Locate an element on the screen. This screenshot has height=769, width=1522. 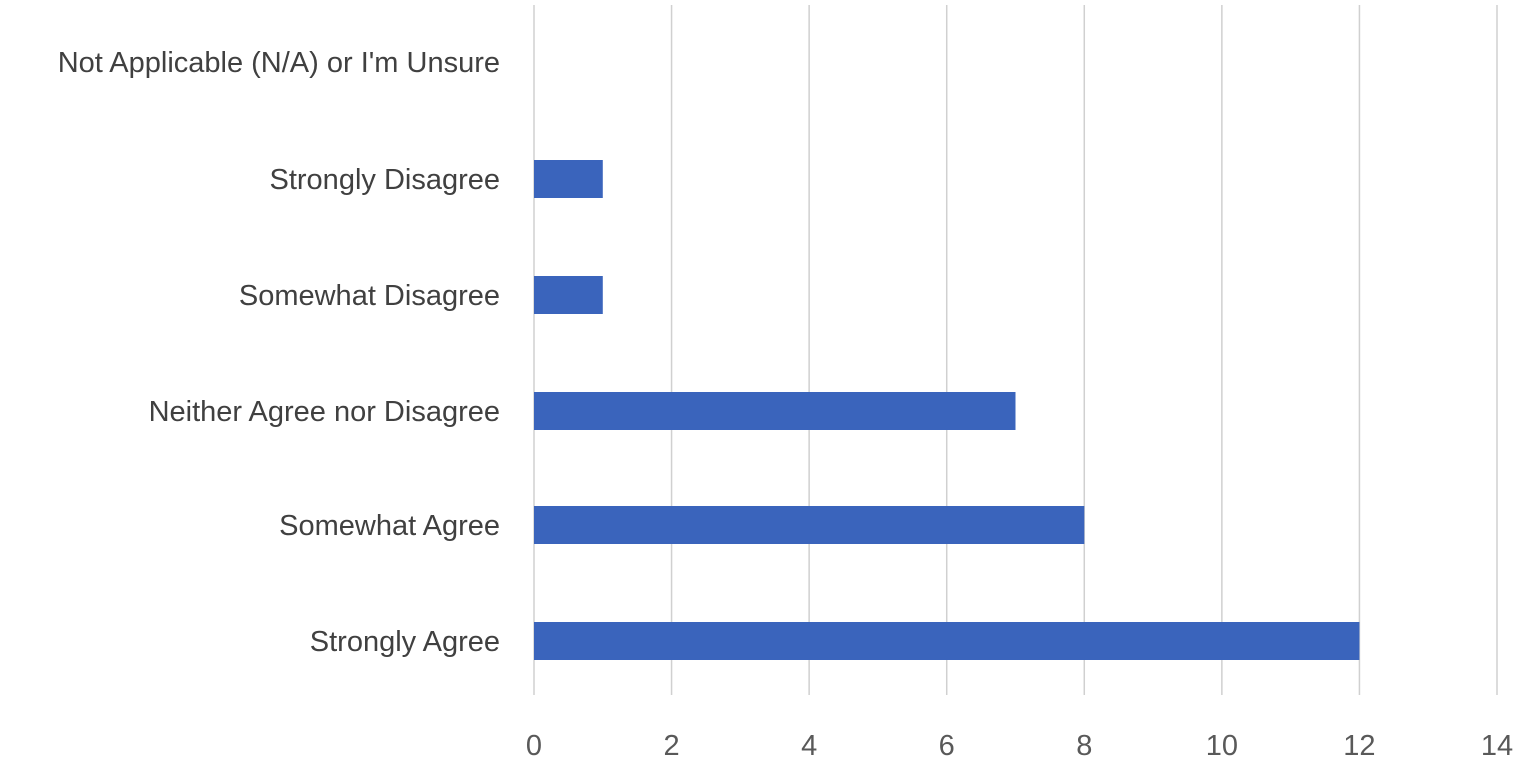
category-label: Strongly Agree is located at coordinates (405, 642).